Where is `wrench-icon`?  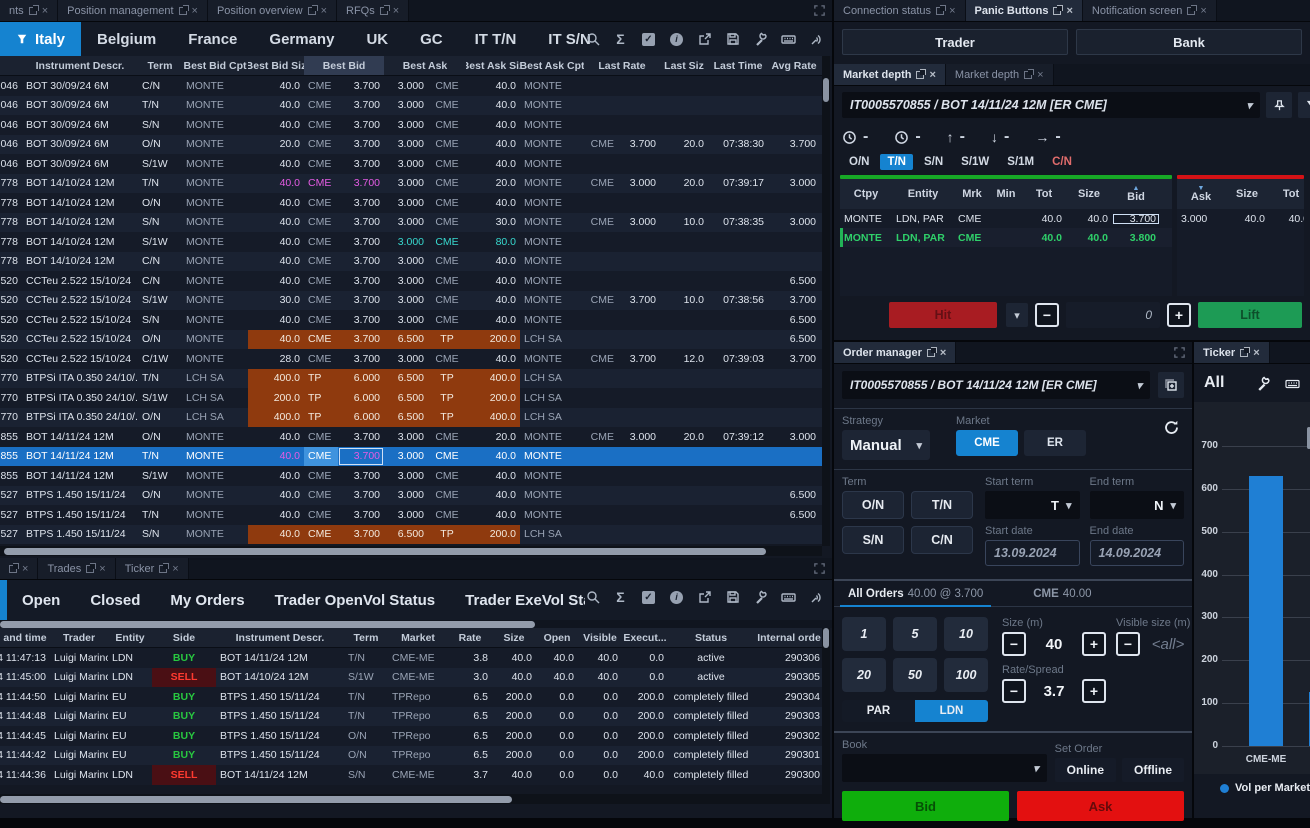 wrench-icon is located at coordinates (760, 39).